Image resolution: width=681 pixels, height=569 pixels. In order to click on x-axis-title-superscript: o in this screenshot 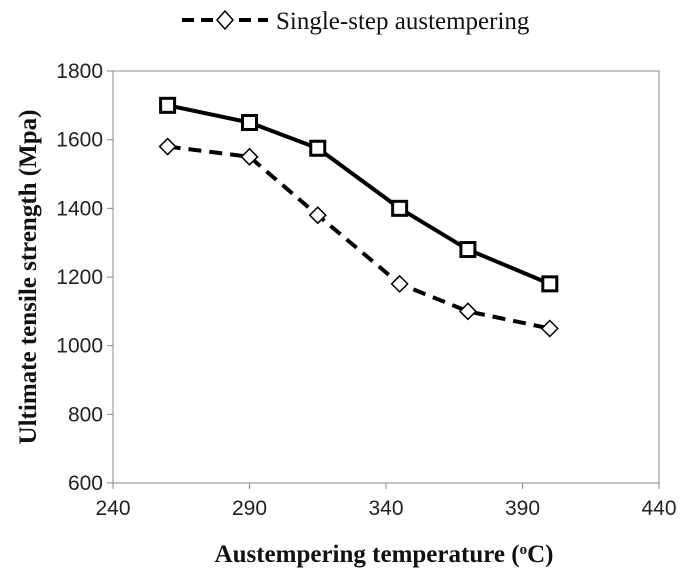, I will do `click(524, 550)`.